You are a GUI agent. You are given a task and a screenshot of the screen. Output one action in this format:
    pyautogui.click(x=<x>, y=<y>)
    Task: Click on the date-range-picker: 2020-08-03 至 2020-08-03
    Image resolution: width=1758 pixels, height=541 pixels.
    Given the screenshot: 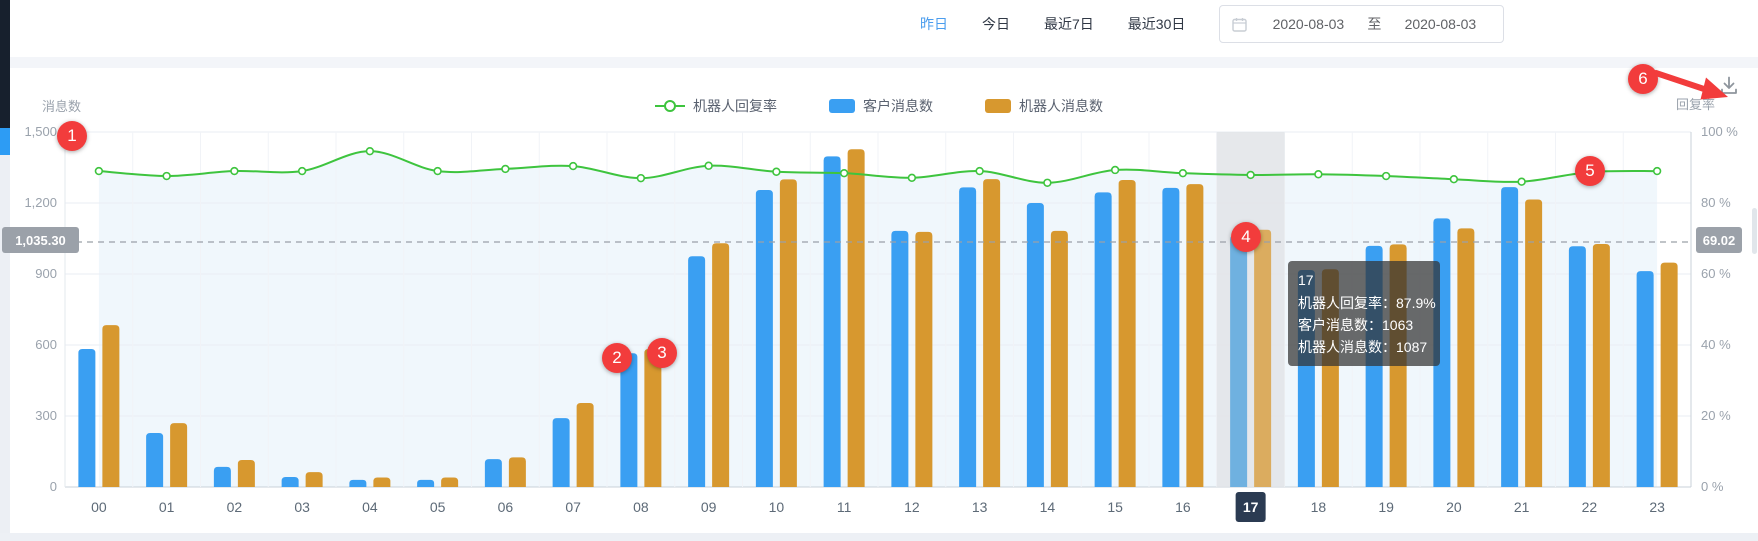 What is the action you would take?
    pyautogui.click(x=1362, y=24)
    